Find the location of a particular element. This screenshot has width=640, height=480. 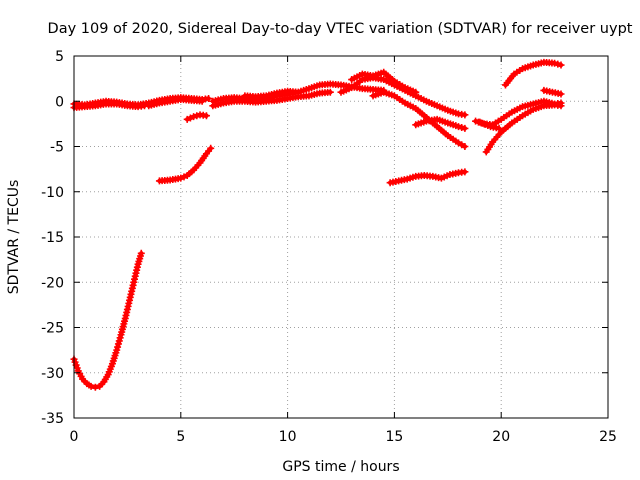

y-tick-label: -10 is located at coordinates (52, 193).